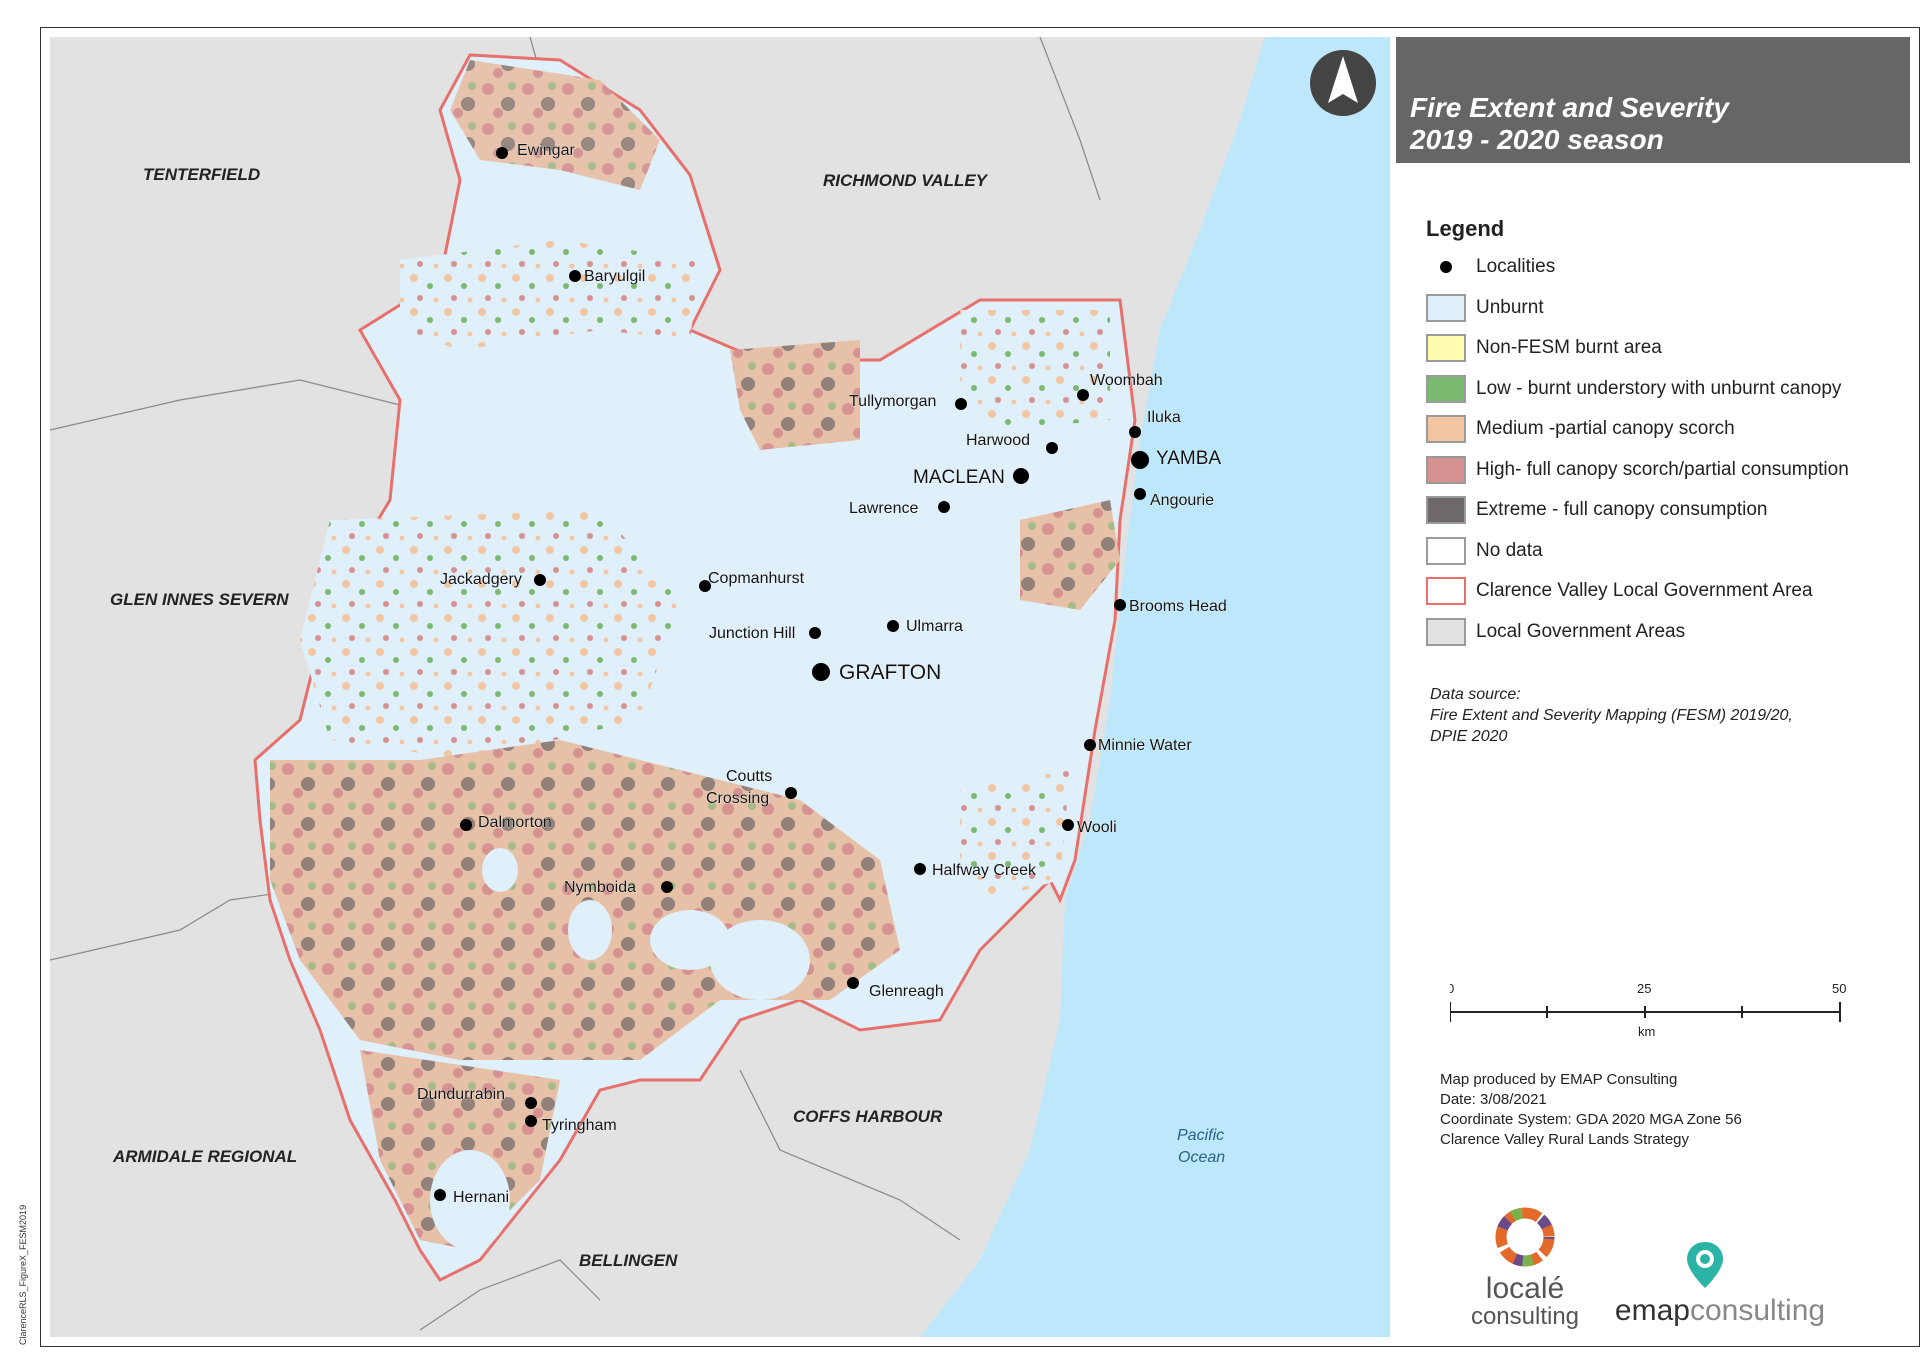  What do you see at coordinates (1201, 1157) in the screenshot?
I see `svg-text: Ocean` at bounding box center [1201, 1157].